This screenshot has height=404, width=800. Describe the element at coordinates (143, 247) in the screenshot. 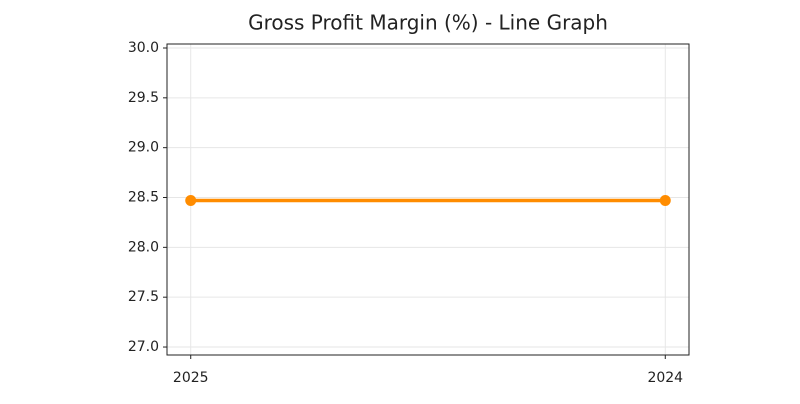

I see `y-tick-label: 28.0` at that location.